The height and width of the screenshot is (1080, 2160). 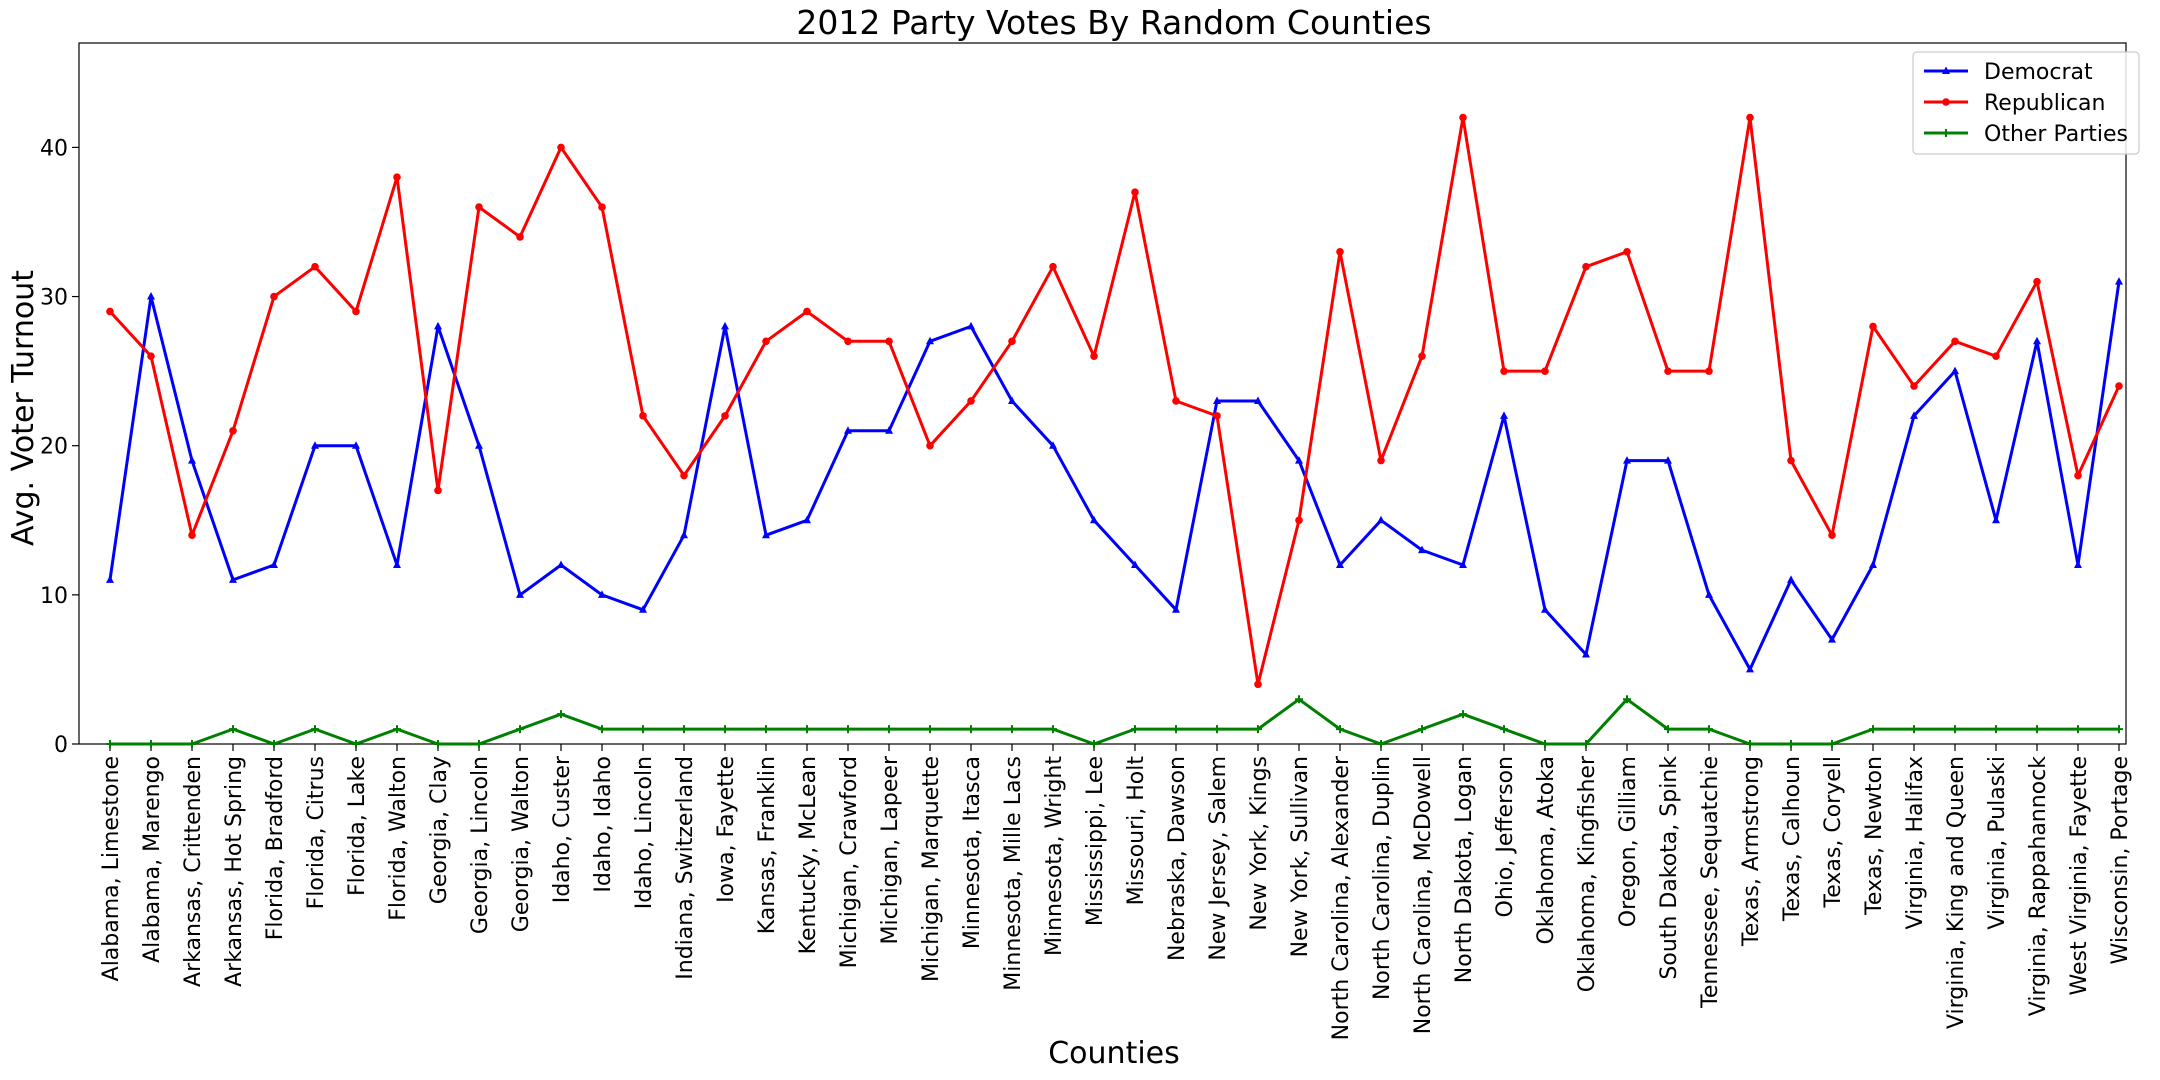 I want to click on x-tick-label: Texas, Calhoun, so click(x=1792, y=839).